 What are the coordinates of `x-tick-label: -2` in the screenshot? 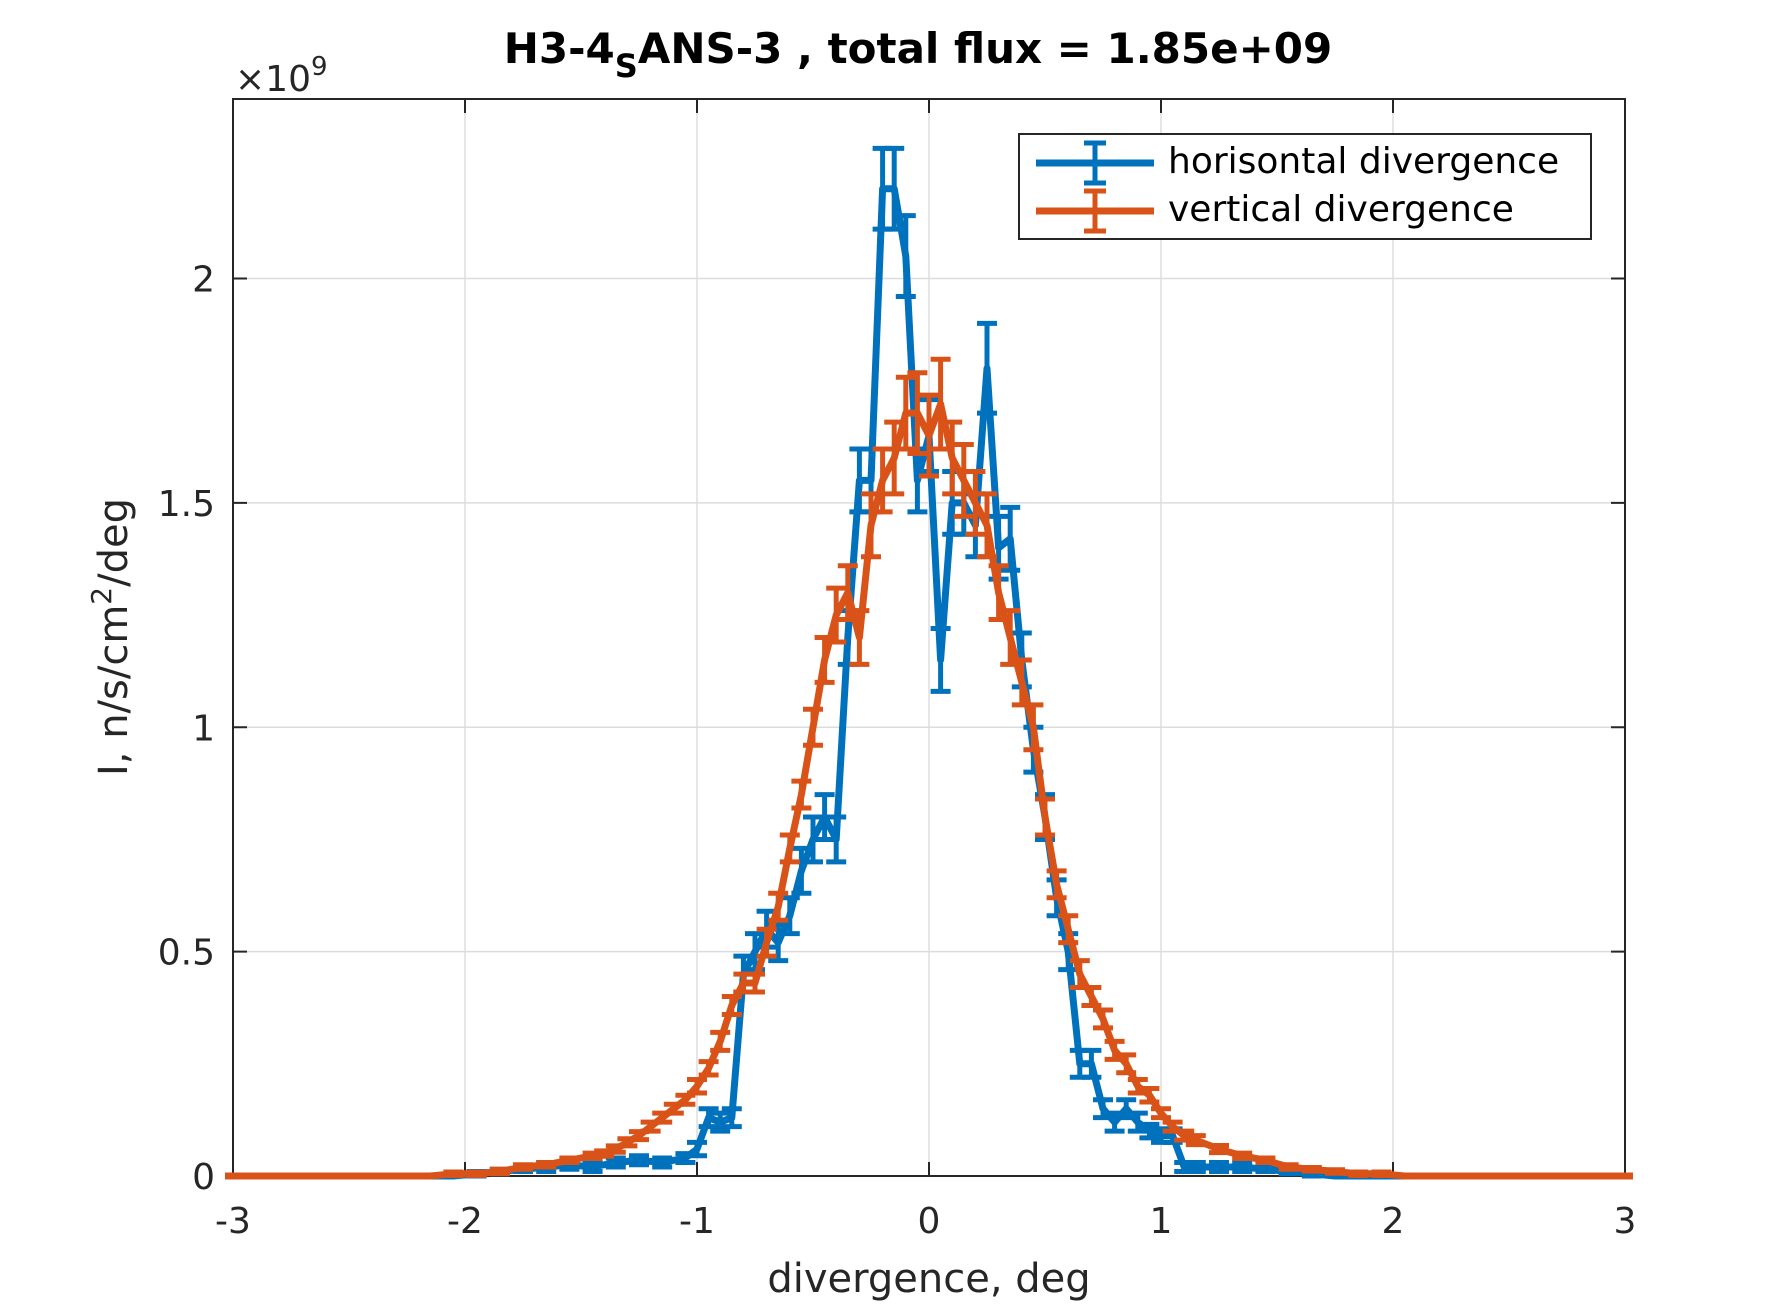 It's located at (465, 1221).